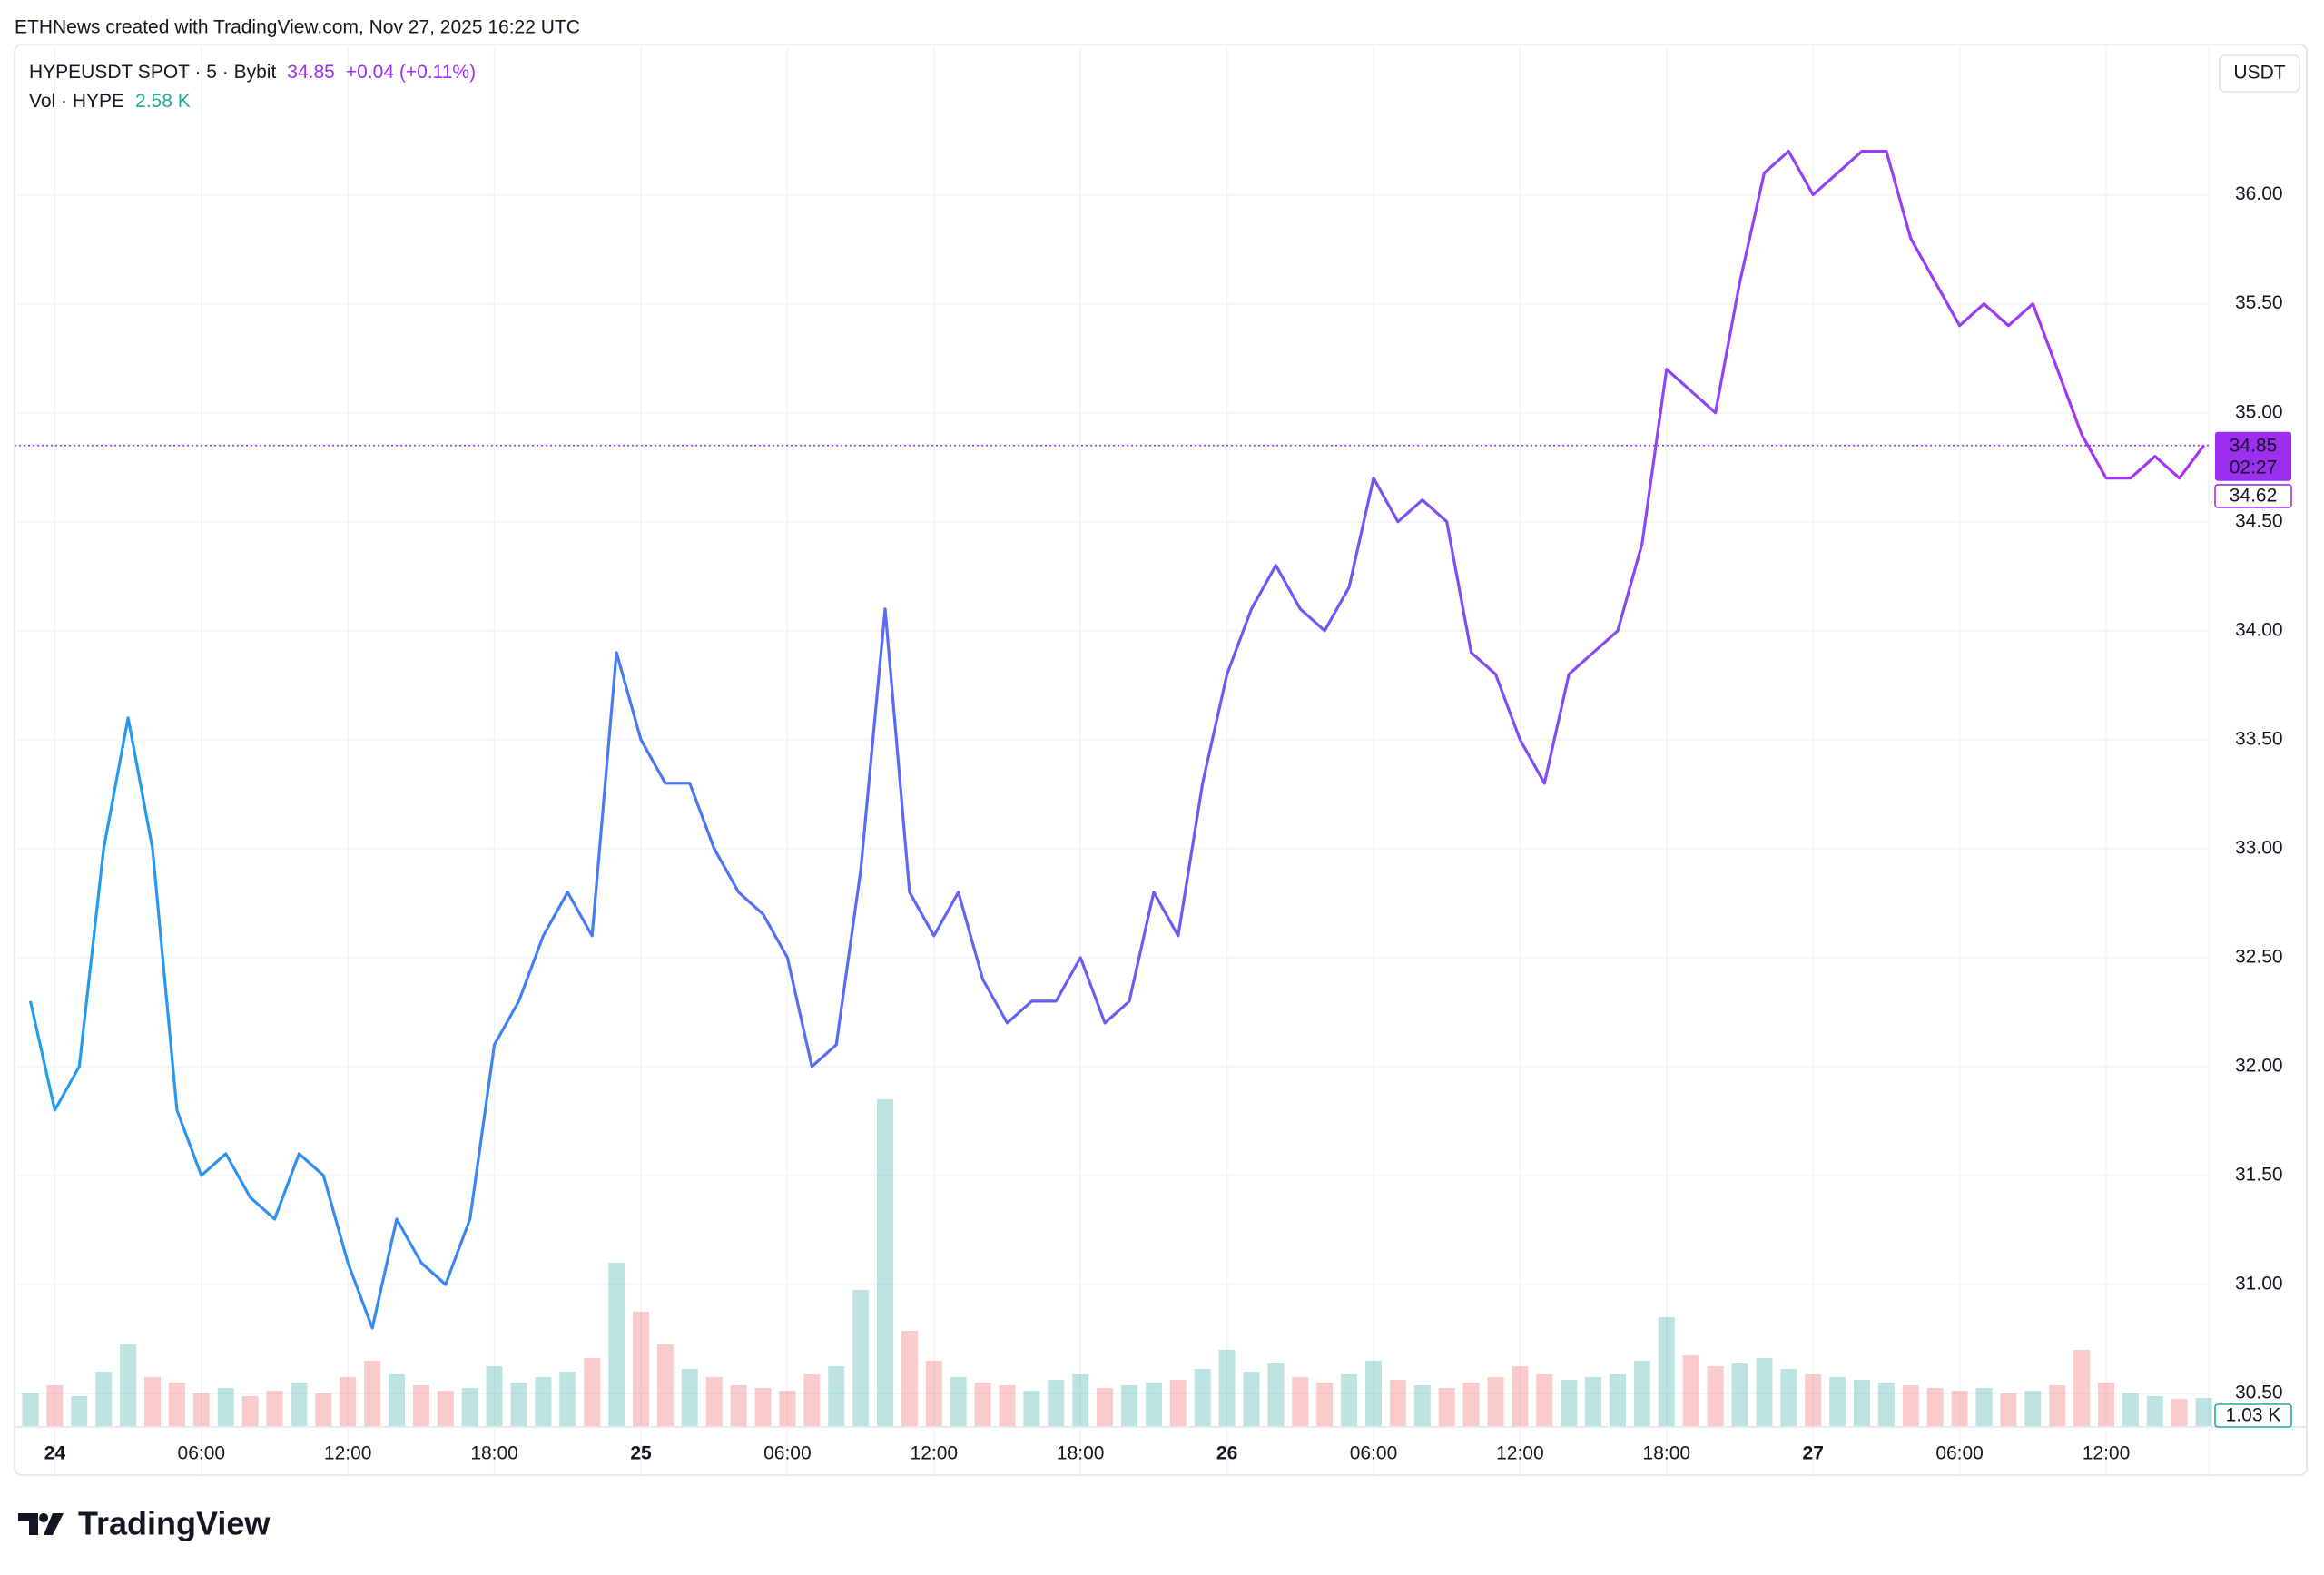  I want to click on symbol: HYPEUSDT SPOT · 5 · Bybit, so click(152, 72).